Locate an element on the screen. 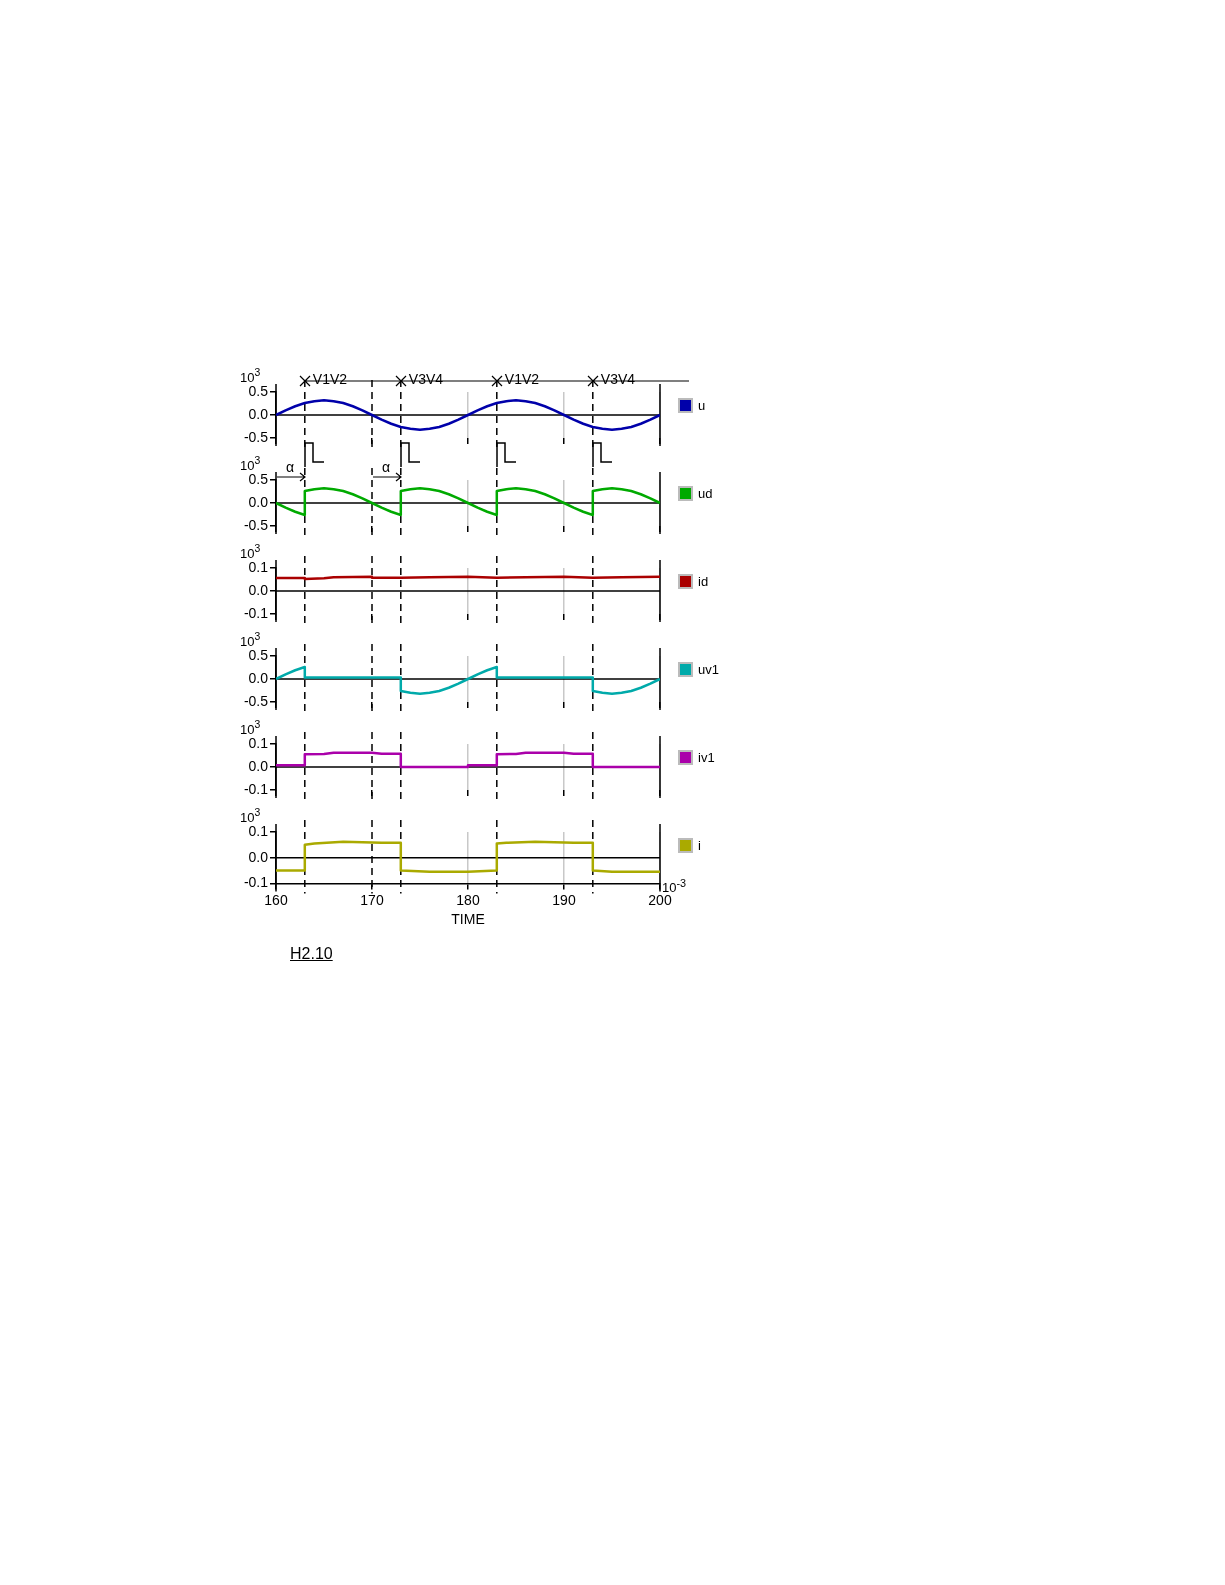  legend-label: u is located at coordinates (702, 405).